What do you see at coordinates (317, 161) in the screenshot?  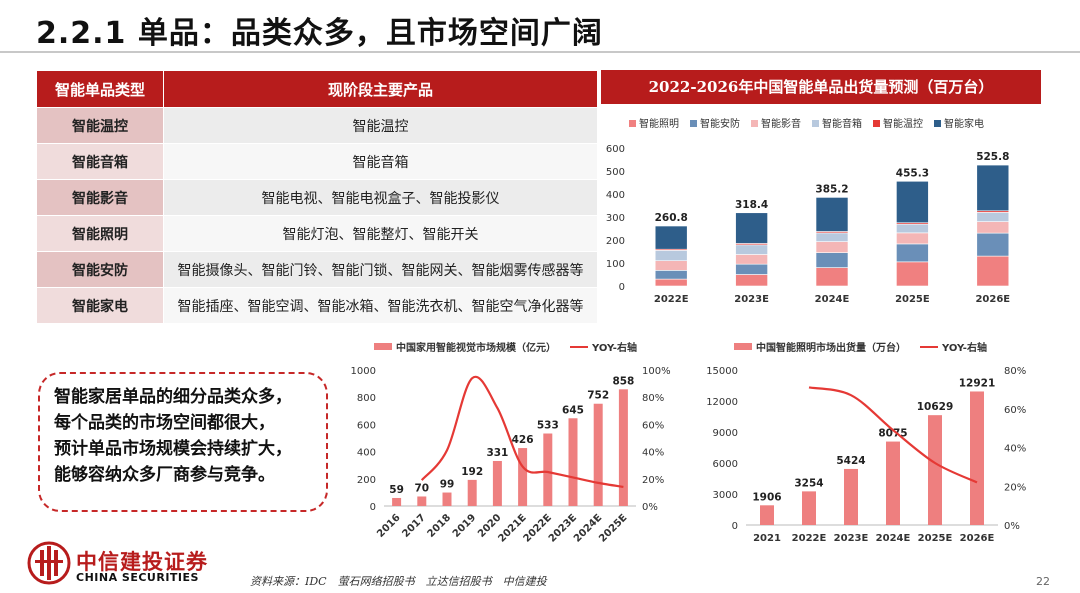 I see `table-row: 智能音箱 智能音箱` at bounding box center [317, 161].